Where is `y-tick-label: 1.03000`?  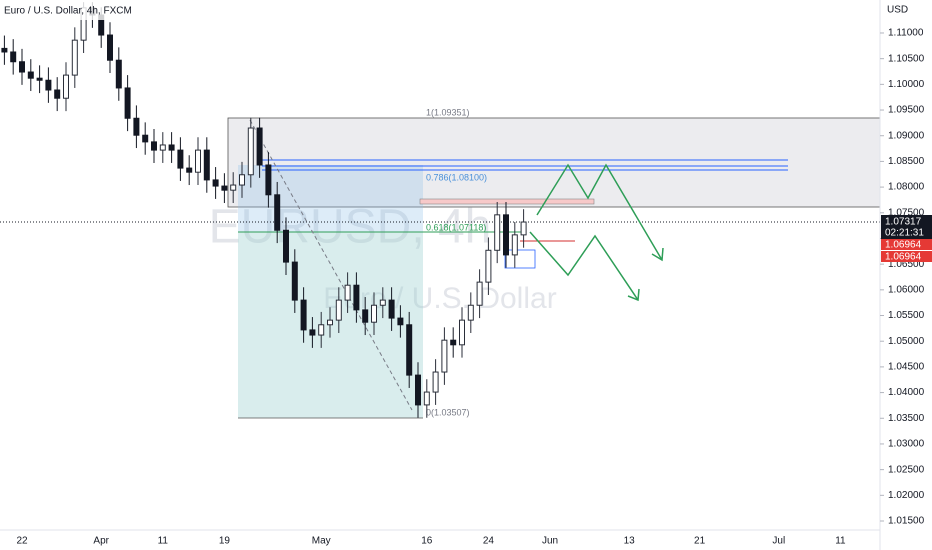 y-tick-label: 1.03000 is located at coordinates (906, 444).